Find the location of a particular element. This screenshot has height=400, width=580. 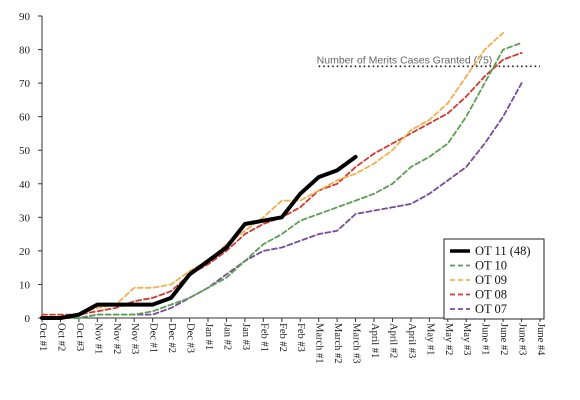

x-tick-label: Nov #3 is located at coordinates (134, 338).